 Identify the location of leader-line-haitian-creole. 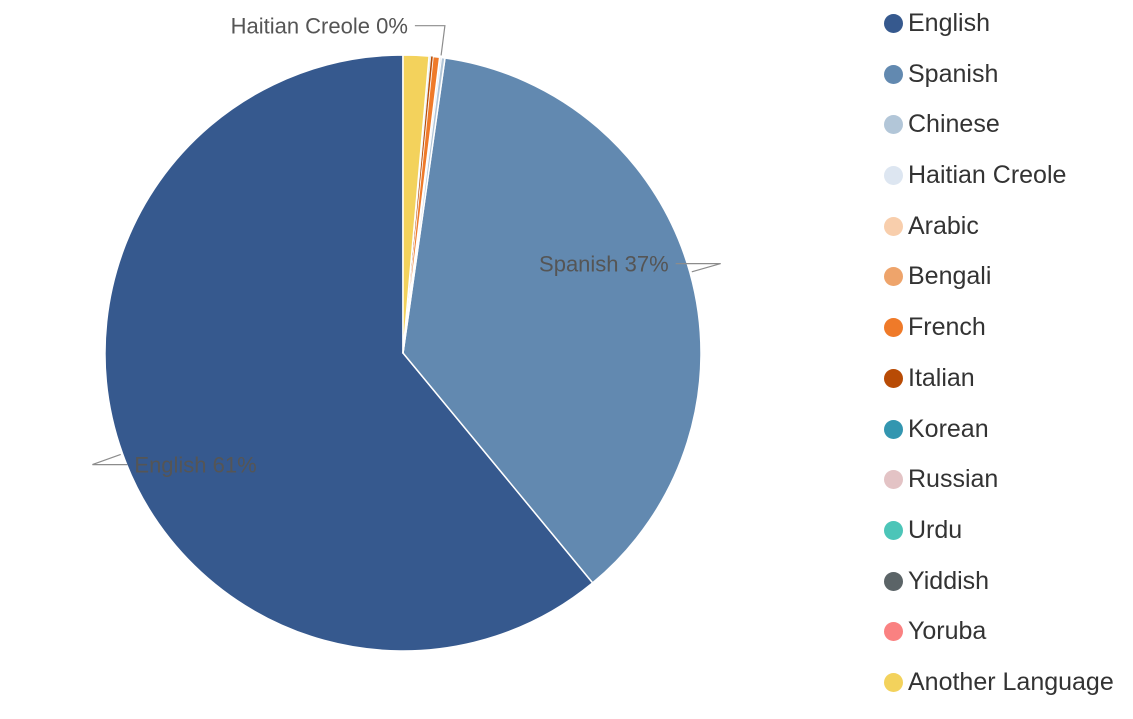
(430, 40).